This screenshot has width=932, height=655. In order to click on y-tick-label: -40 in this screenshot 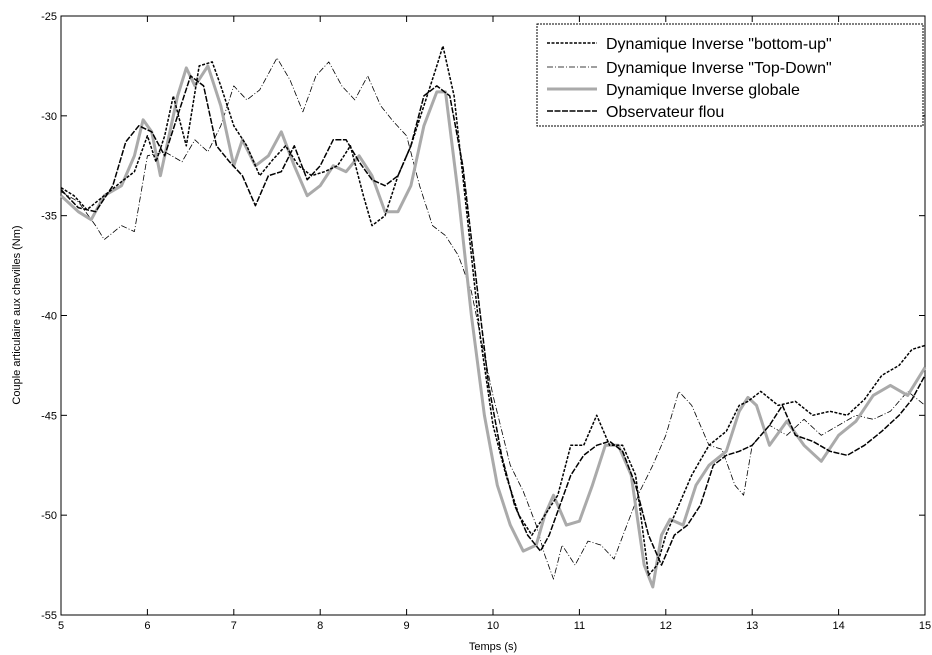, I will do `click(49, 317)`.